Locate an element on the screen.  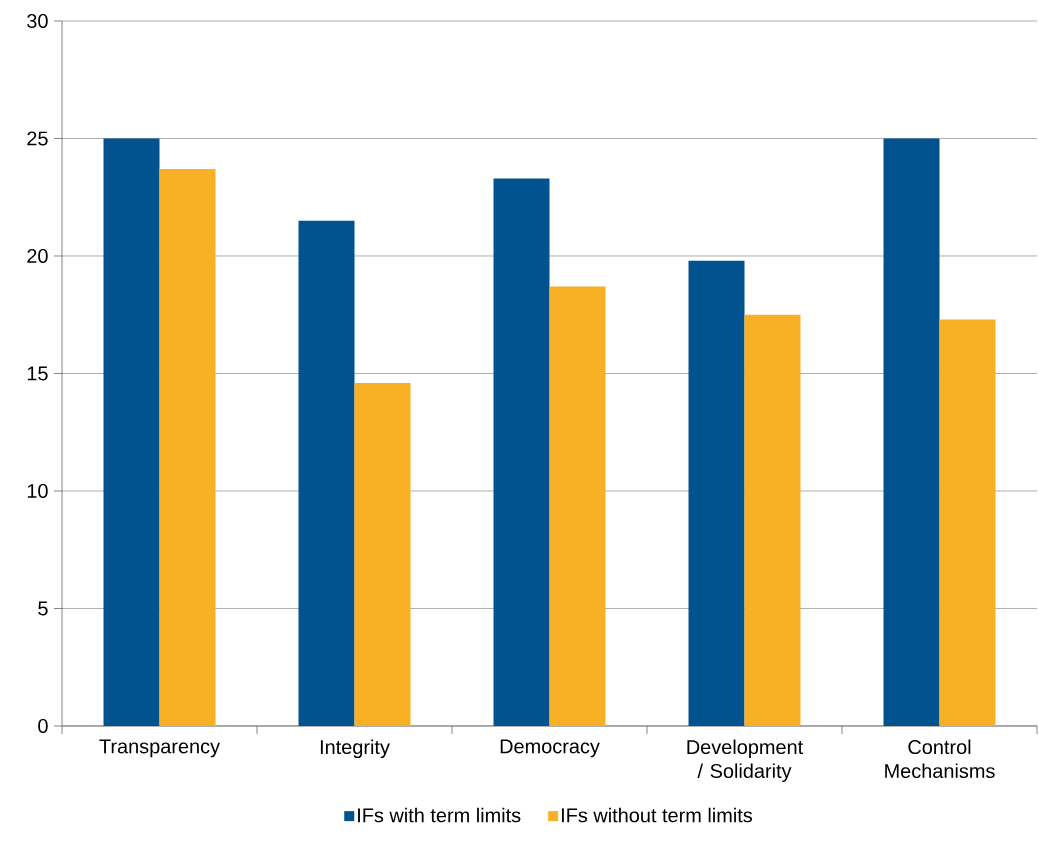
y-tick-label: 5 is located at coordinates (43, 608).